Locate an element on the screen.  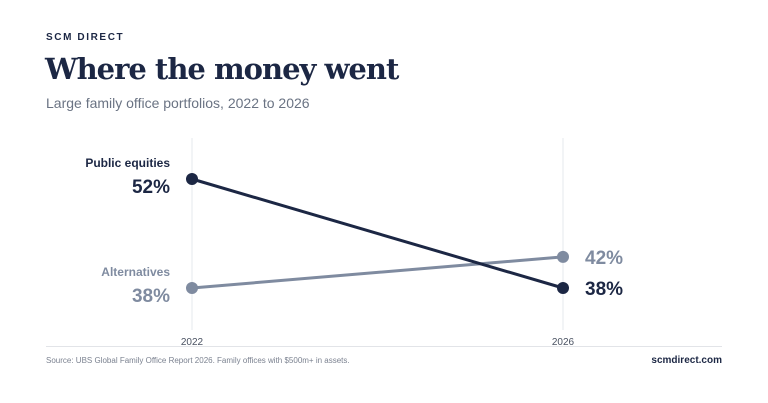
footer-divider is located at coordinates (384, 346).